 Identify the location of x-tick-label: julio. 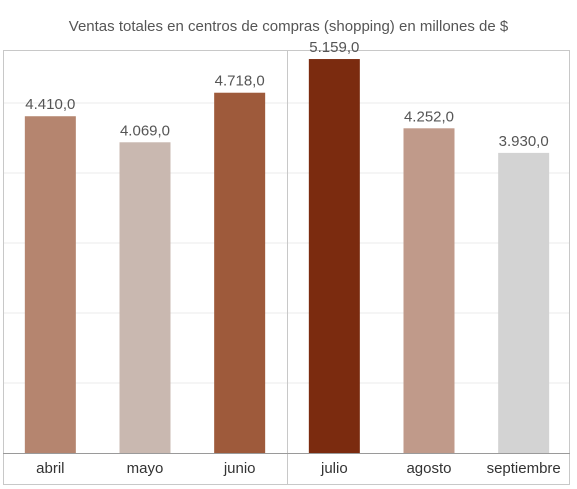
(334, 468).